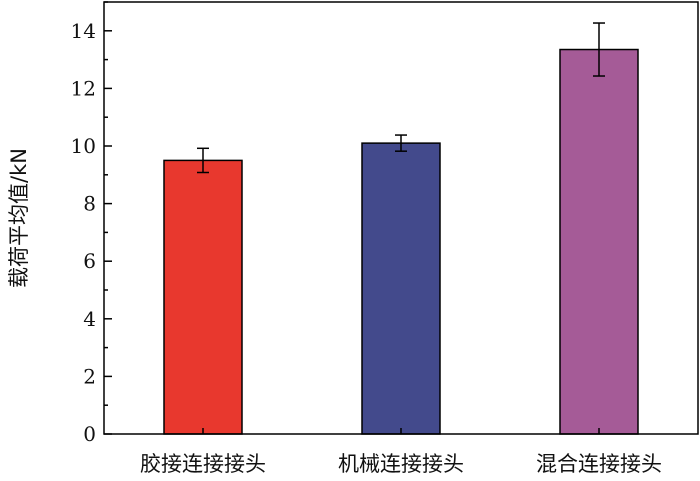  Describe the element at coordinates (89, 319) in the screenshot. I see `y-tick-label: 4` at that location.